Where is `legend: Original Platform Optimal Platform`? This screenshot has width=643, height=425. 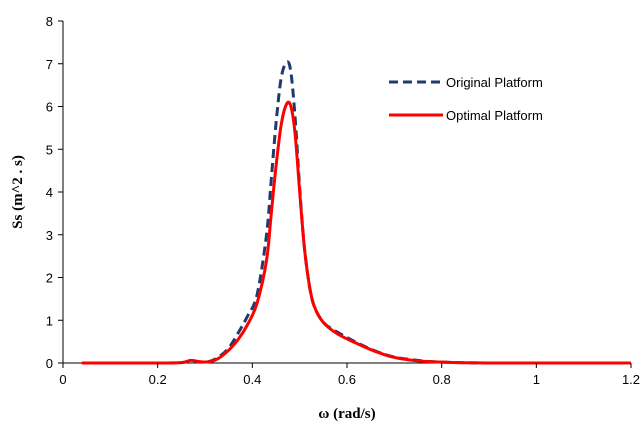 legend: Original Platform Optimal Platform is located at coordinates (466, 99).